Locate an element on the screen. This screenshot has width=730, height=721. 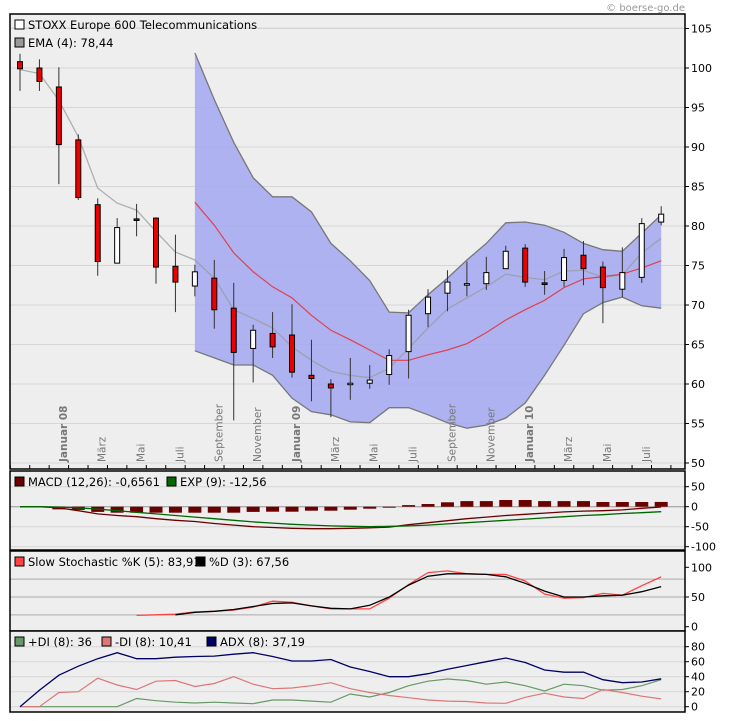
plus-di-line is located at coordinates (341, 693).